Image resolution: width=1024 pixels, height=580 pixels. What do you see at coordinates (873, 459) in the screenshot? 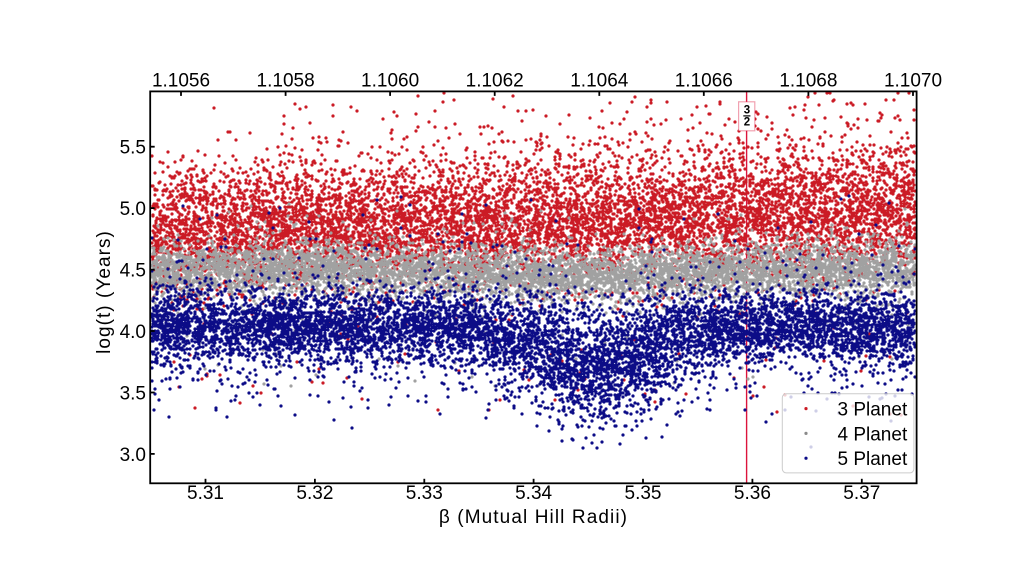
I see `svg-text: 5 Planet` at bounding box center [873, 459].